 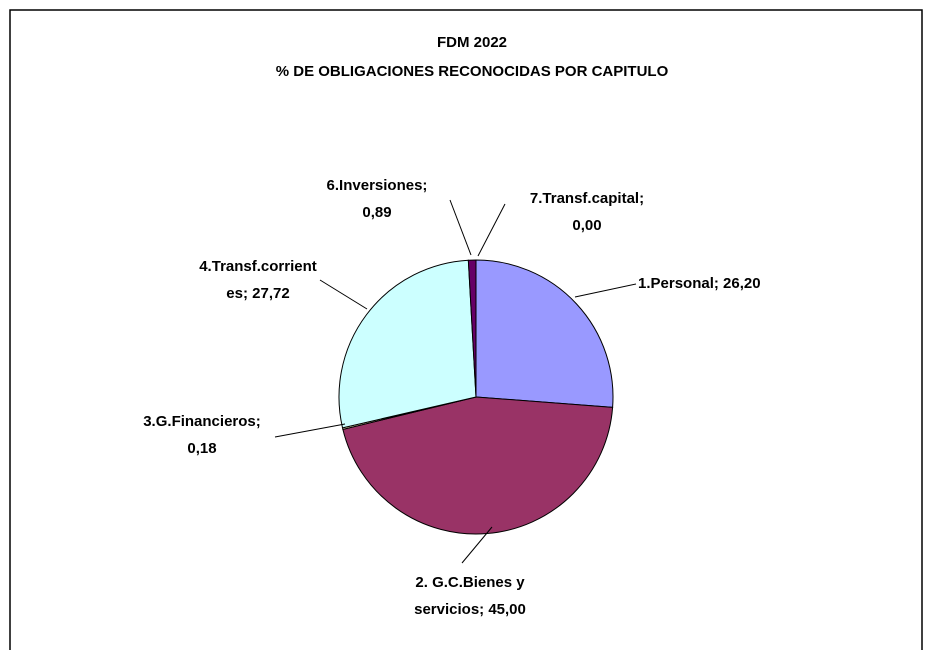 I want to click on data-label: es; 27,72, so click(x=257, y=293).